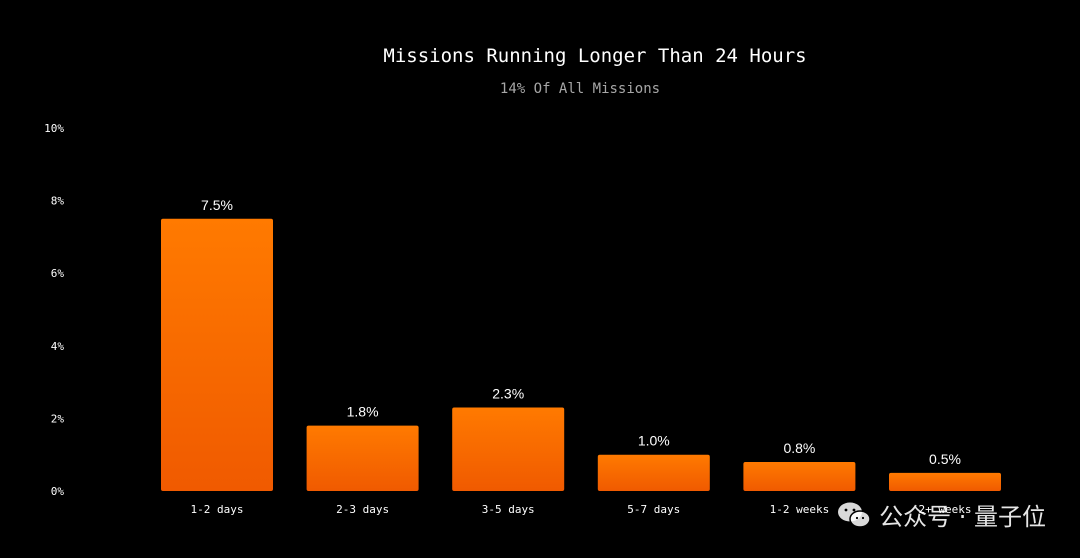  I want to click on watermark-text: 公众号 · 量子位, so click(962, 517).